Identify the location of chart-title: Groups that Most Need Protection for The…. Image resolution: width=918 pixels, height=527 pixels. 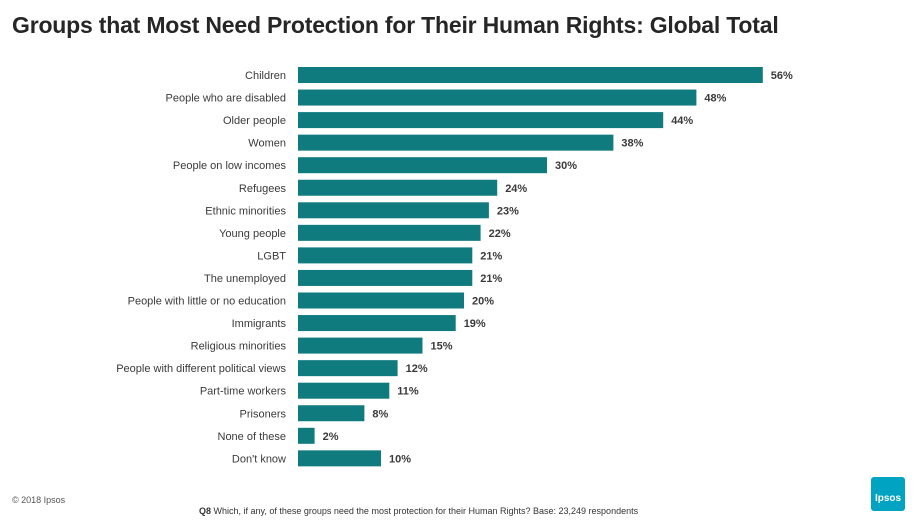
(395, 25).